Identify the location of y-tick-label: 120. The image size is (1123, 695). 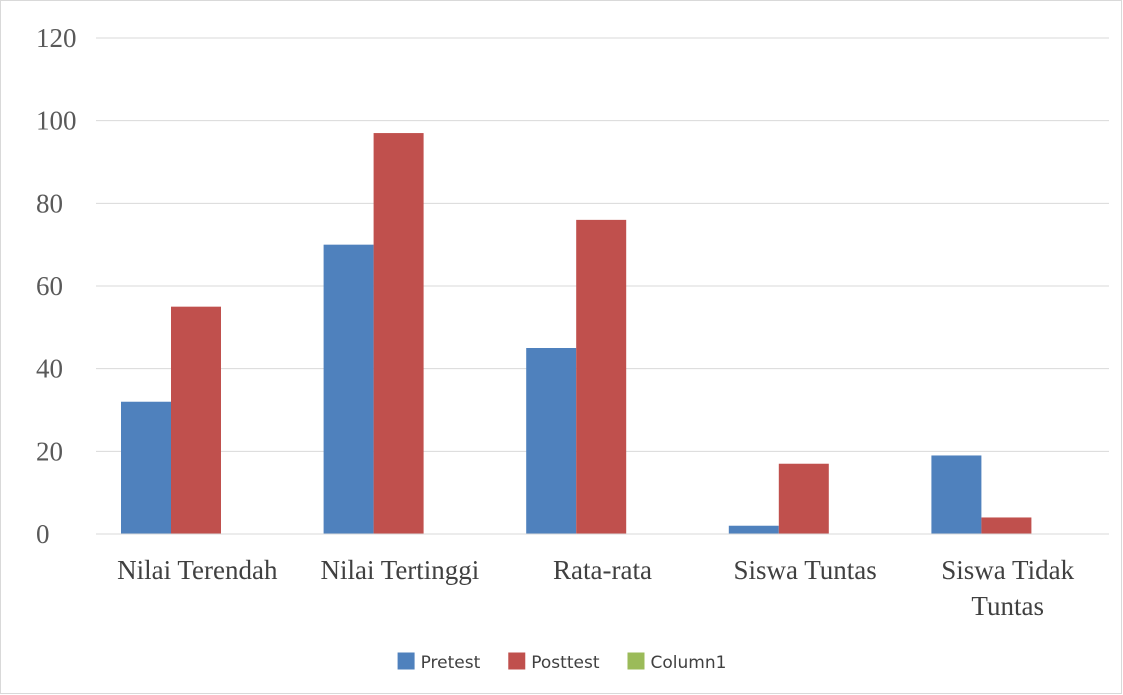
(56, 38).